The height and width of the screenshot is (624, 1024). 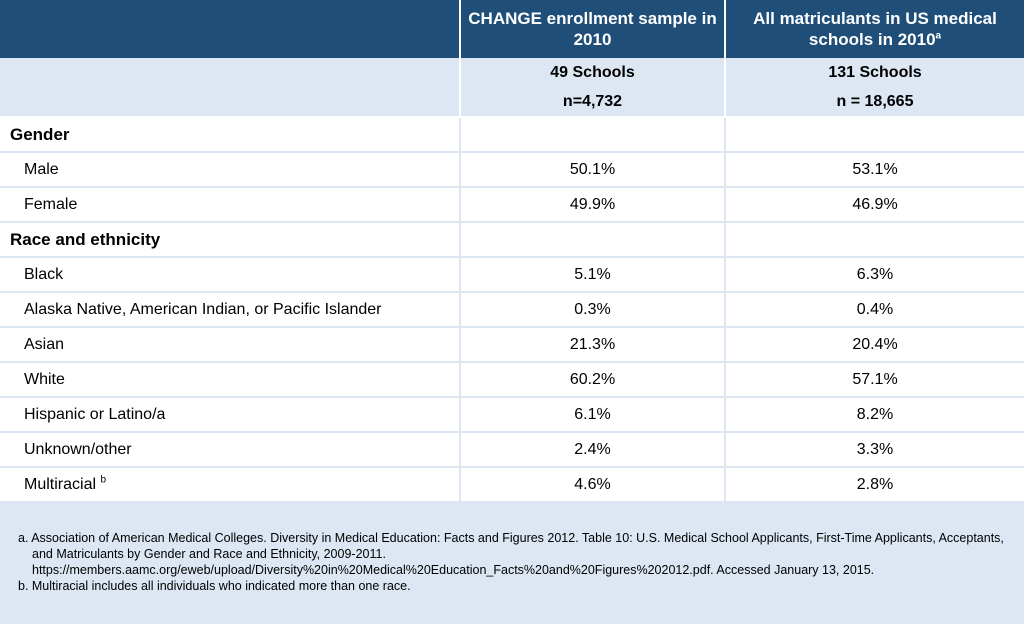 What do you see at coordinates (230, 275) in the screenshot?
I see `row-label: Black` at bounding box center [230, 275].